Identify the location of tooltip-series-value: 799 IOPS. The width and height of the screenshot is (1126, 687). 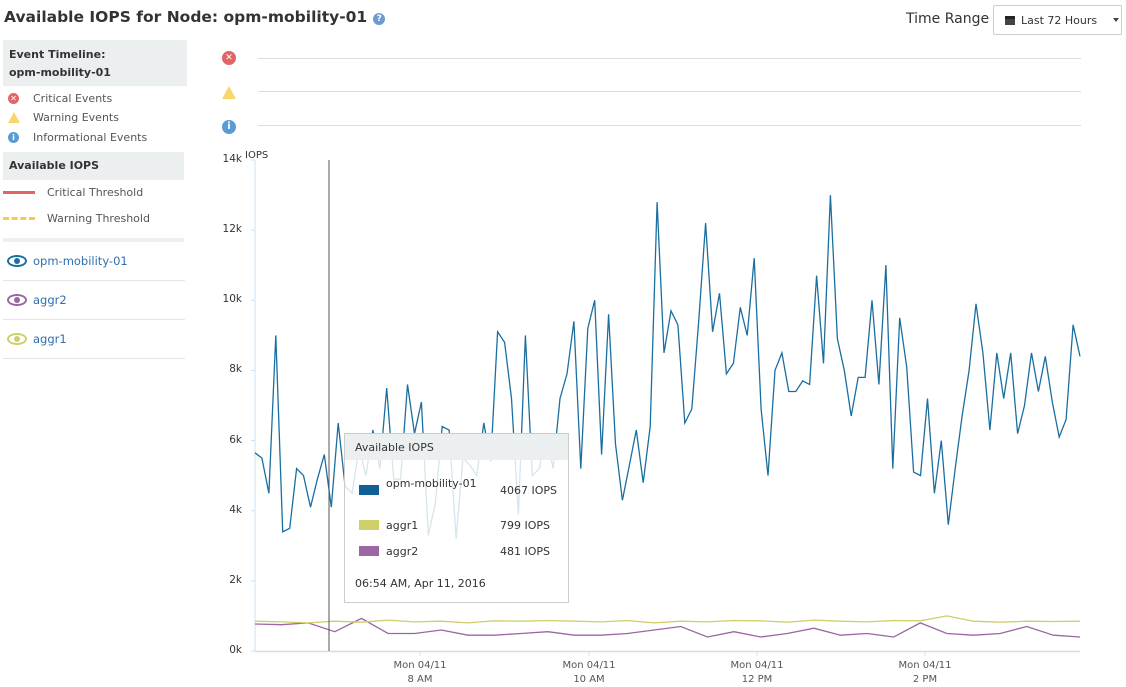
(525, 525).